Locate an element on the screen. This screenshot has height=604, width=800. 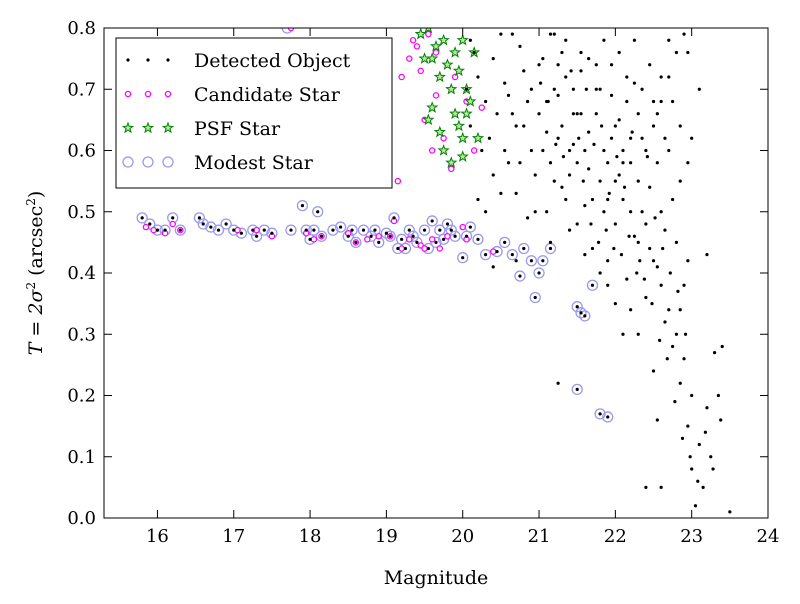
legend-entry: Modest Star is located at coordinates (218, 163).